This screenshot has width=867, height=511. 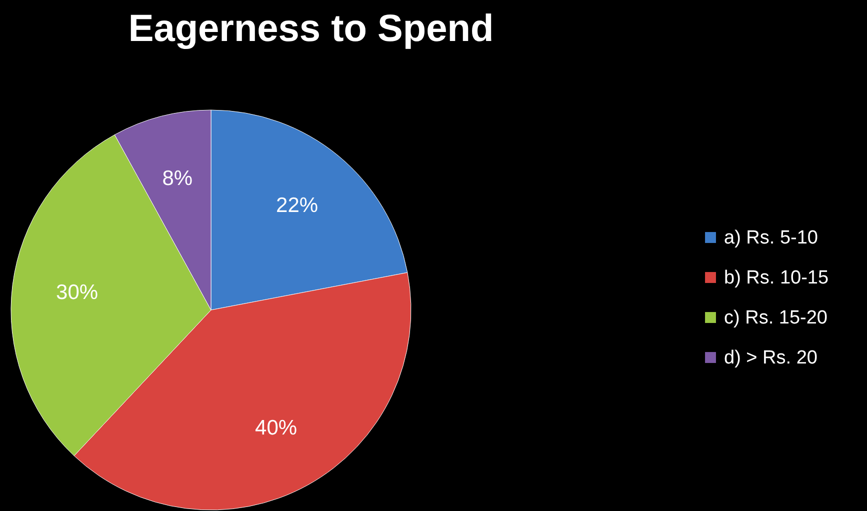 I want to click on legend-label: b) Rs. 10-15, so click(x=776, y=278).